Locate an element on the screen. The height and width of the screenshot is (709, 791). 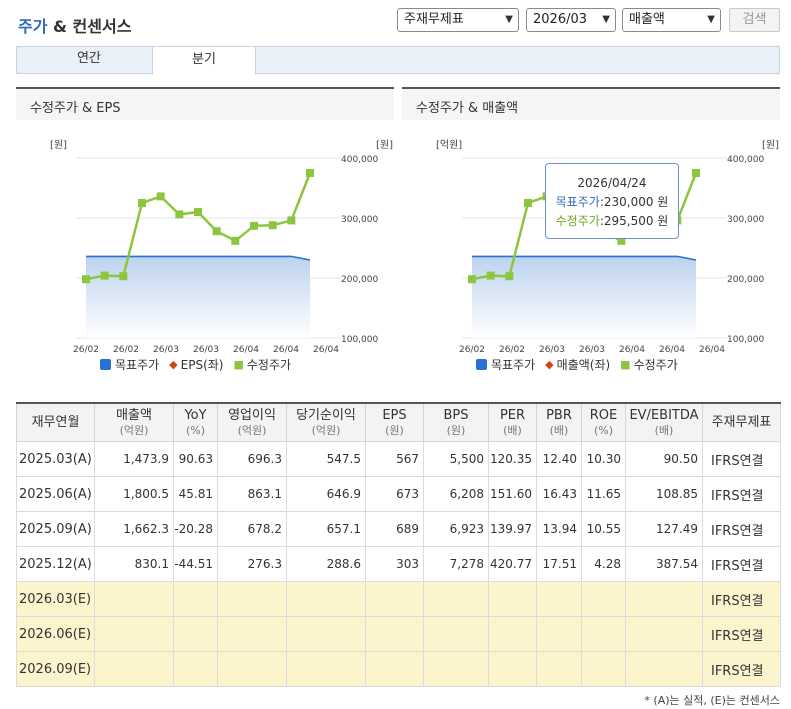
column-header: 주재무제표 is located at coordinates (741, 422).